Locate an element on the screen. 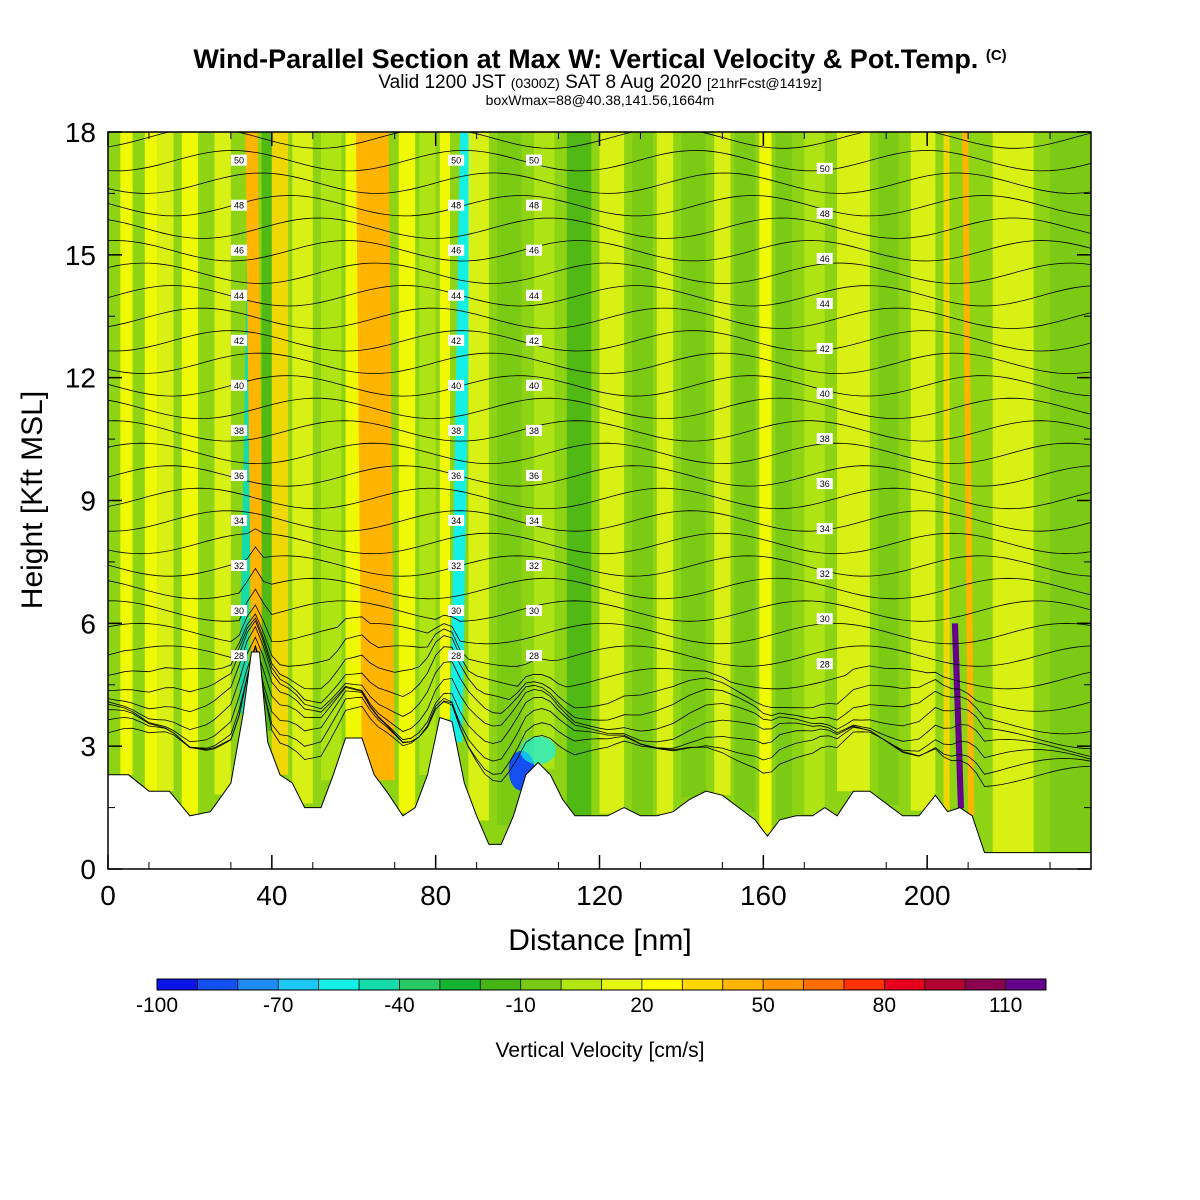  theta-contour-label: 36 is located at coordinates (239, 475).